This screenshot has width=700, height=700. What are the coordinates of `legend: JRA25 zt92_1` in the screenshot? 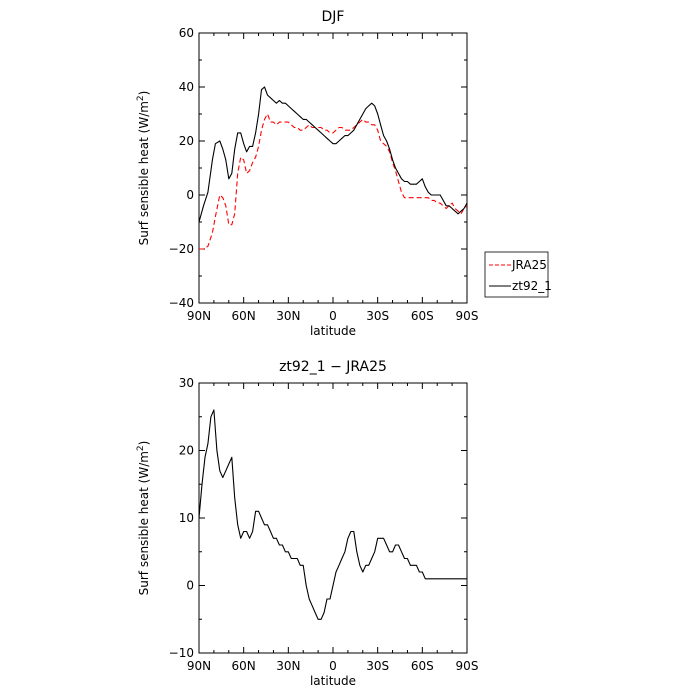 It's located at (518, 274).